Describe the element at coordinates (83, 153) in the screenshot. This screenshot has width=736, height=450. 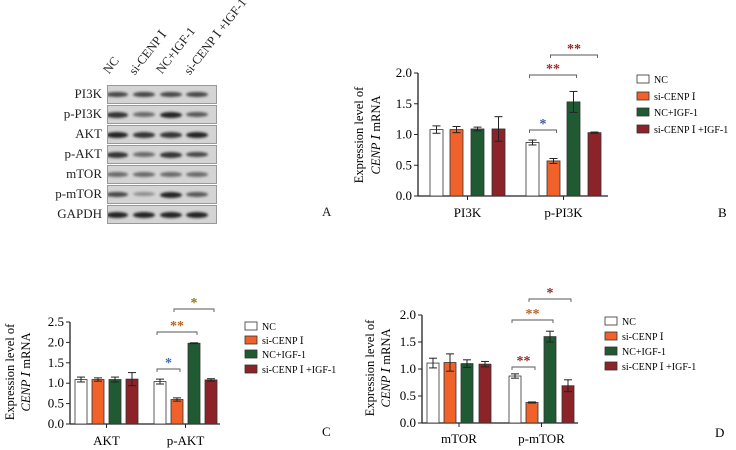
I see `blot-row-label: p-AKT` at that location.